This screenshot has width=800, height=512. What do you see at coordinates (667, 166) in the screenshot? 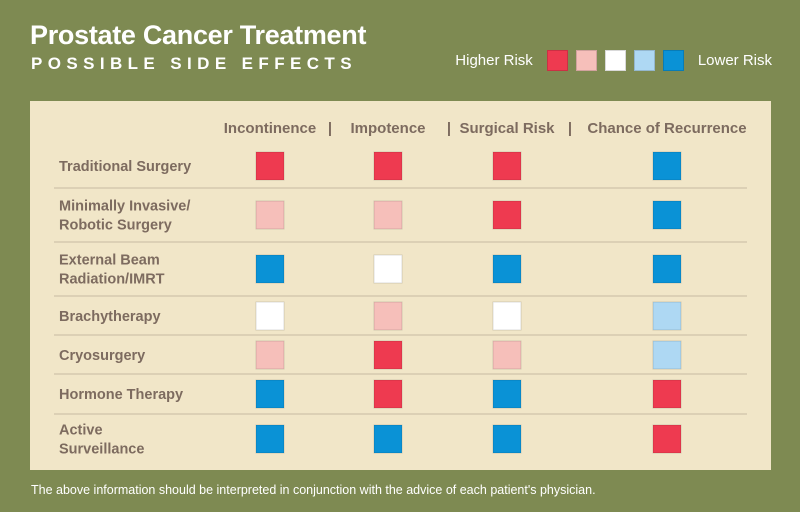
I see `risk-cell-traditional-surgery-chance-of-recurrence` at bounding box center [667, 166].